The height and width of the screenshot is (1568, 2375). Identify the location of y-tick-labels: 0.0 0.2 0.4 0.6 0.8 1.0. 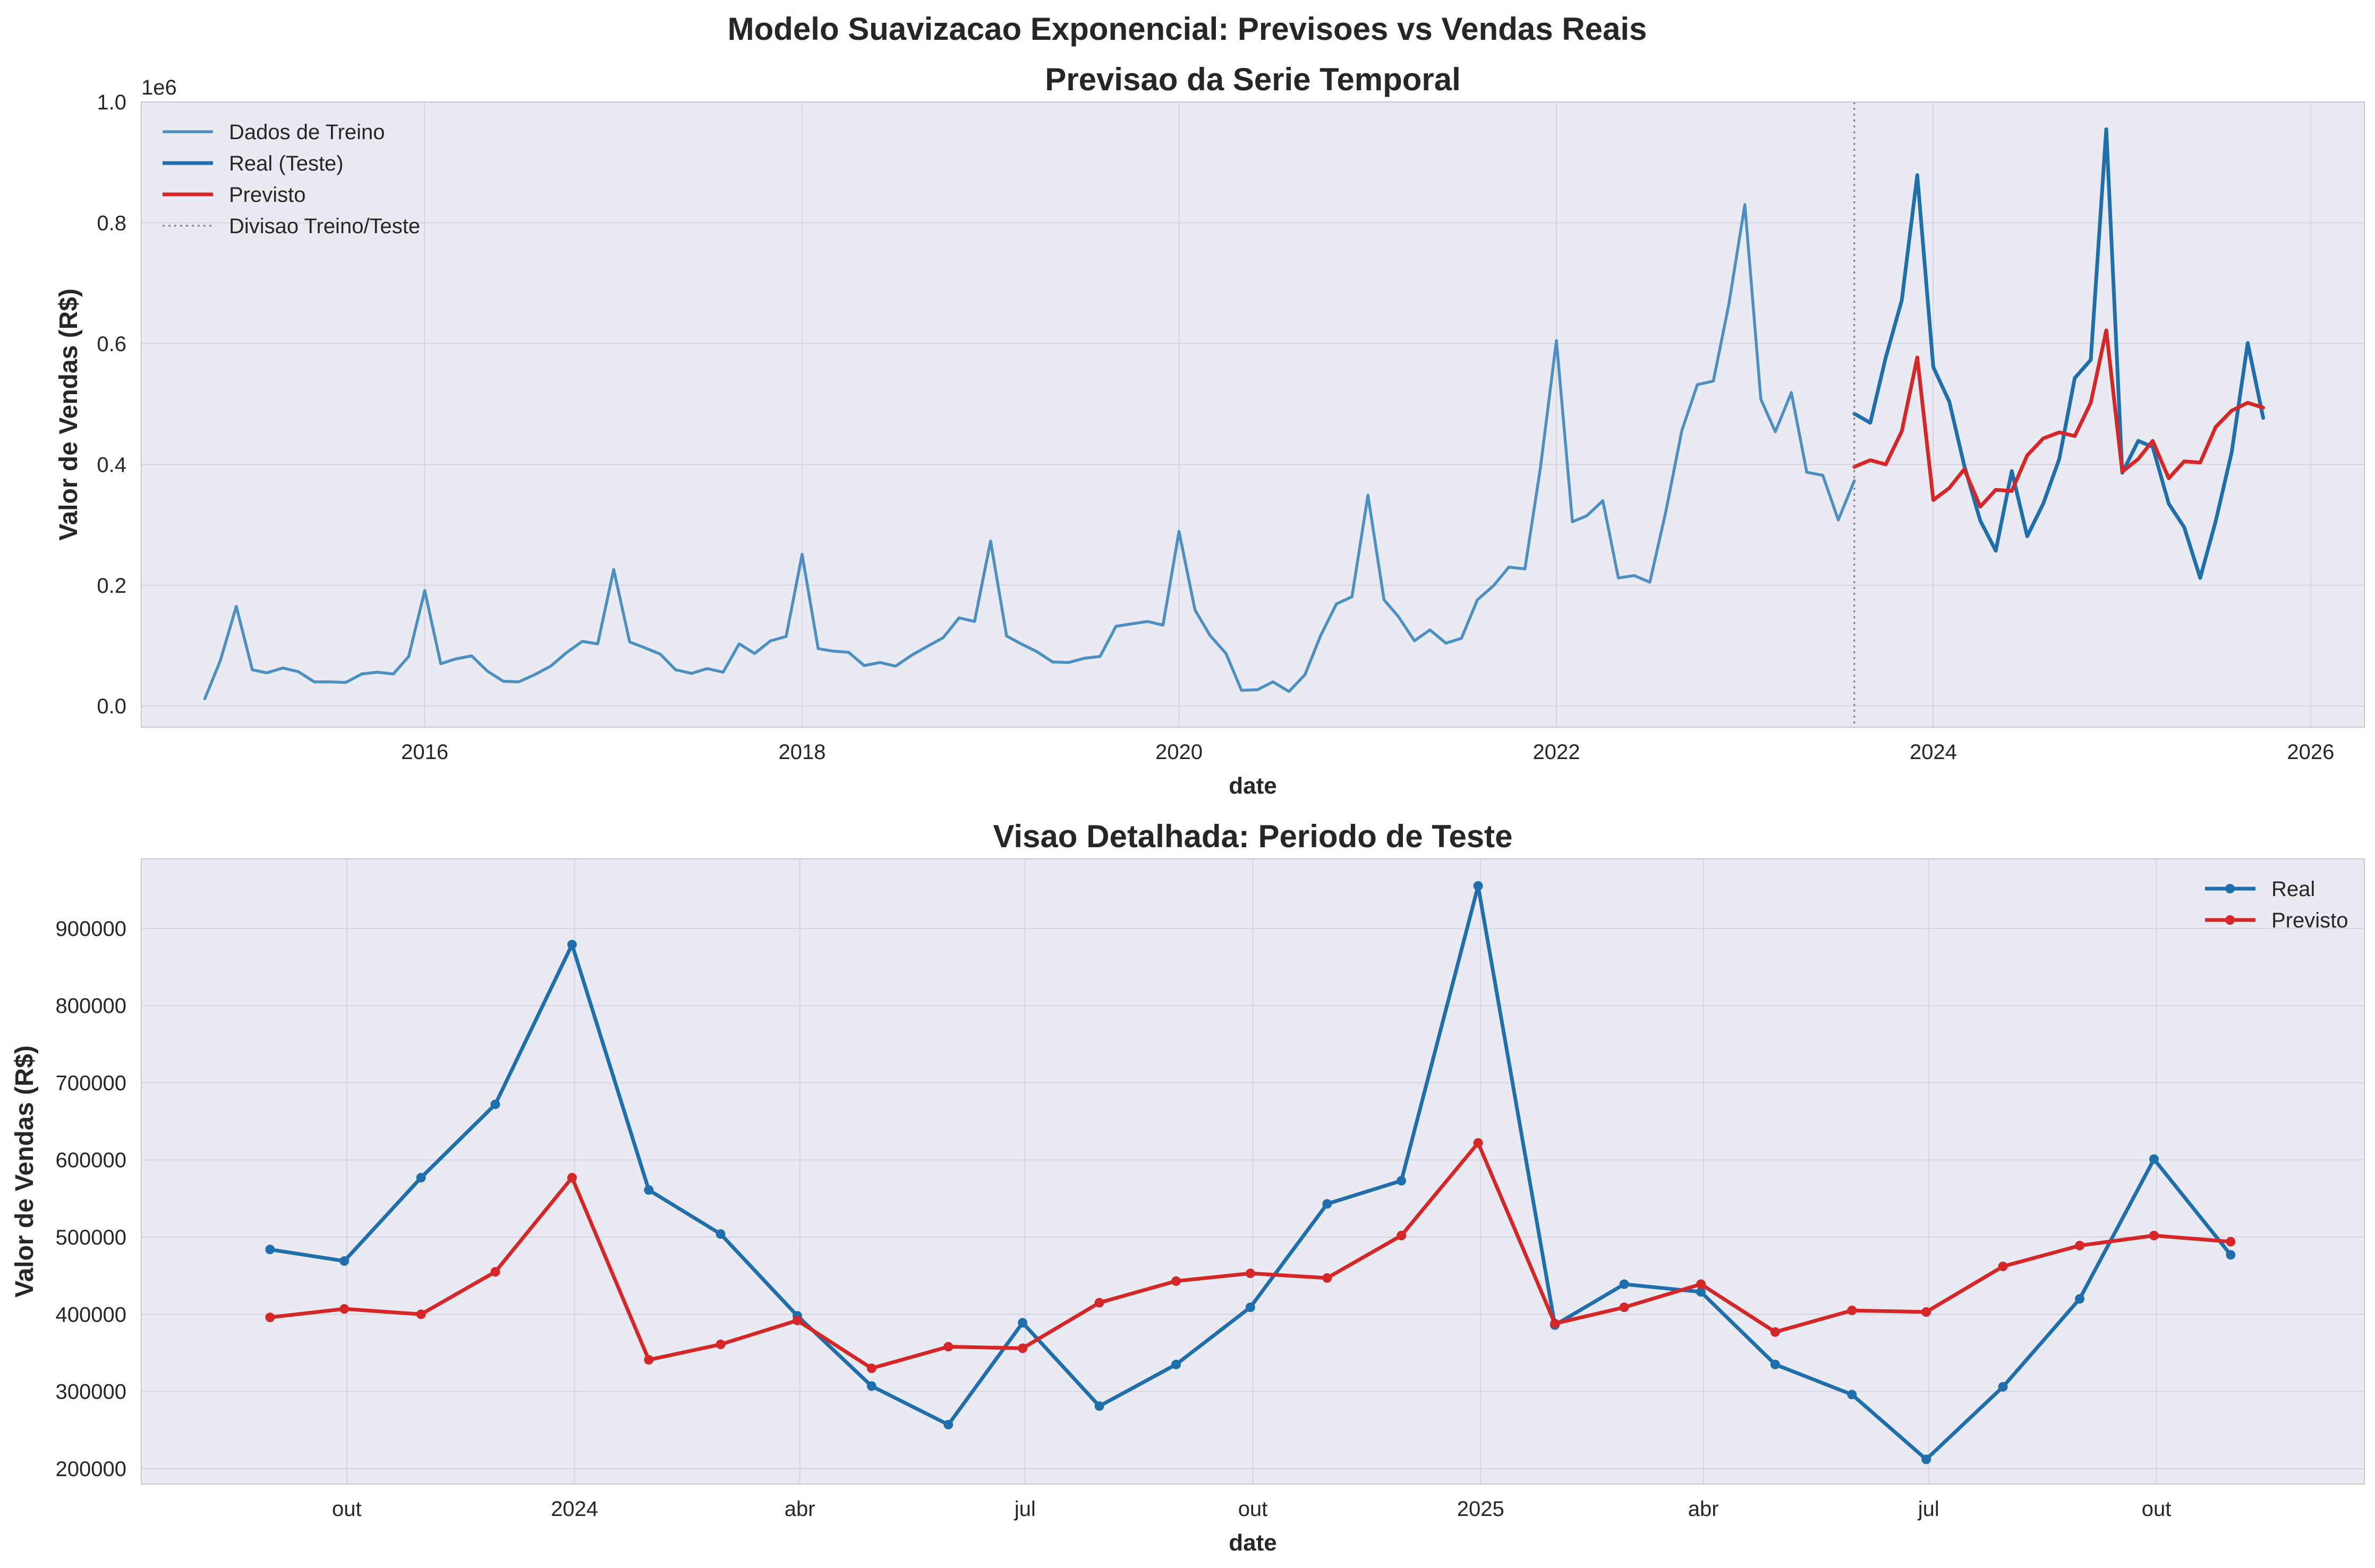
(111, 404).